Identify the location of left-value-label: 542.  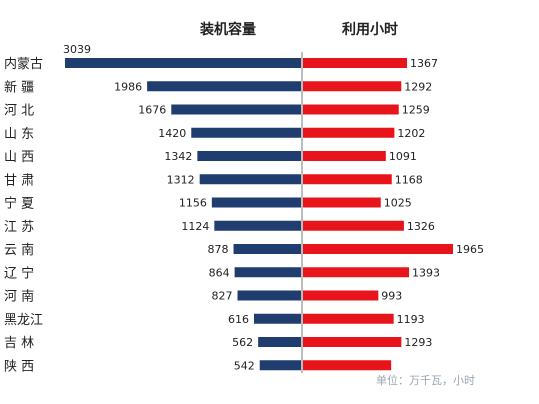
(244, 365).